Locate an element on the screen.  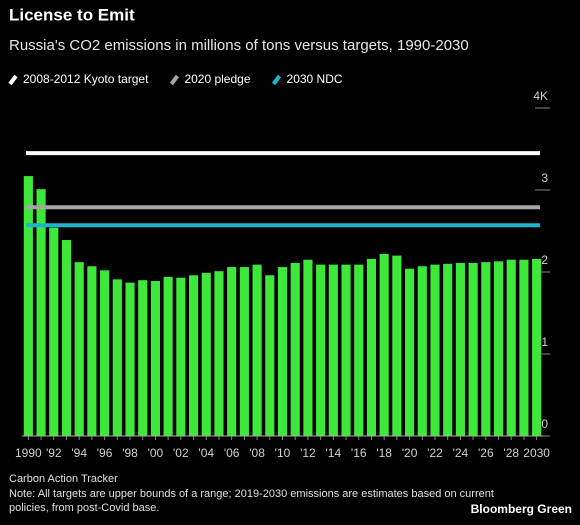
legend-label: 2030 NDC is located at coordinates (315, 79).